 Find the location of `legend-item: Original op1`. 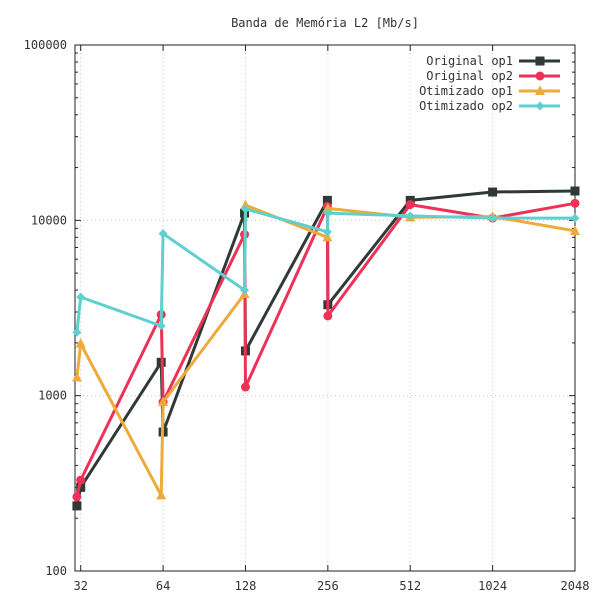

legend-item: Original op1 is located at coordinates (493, 61).